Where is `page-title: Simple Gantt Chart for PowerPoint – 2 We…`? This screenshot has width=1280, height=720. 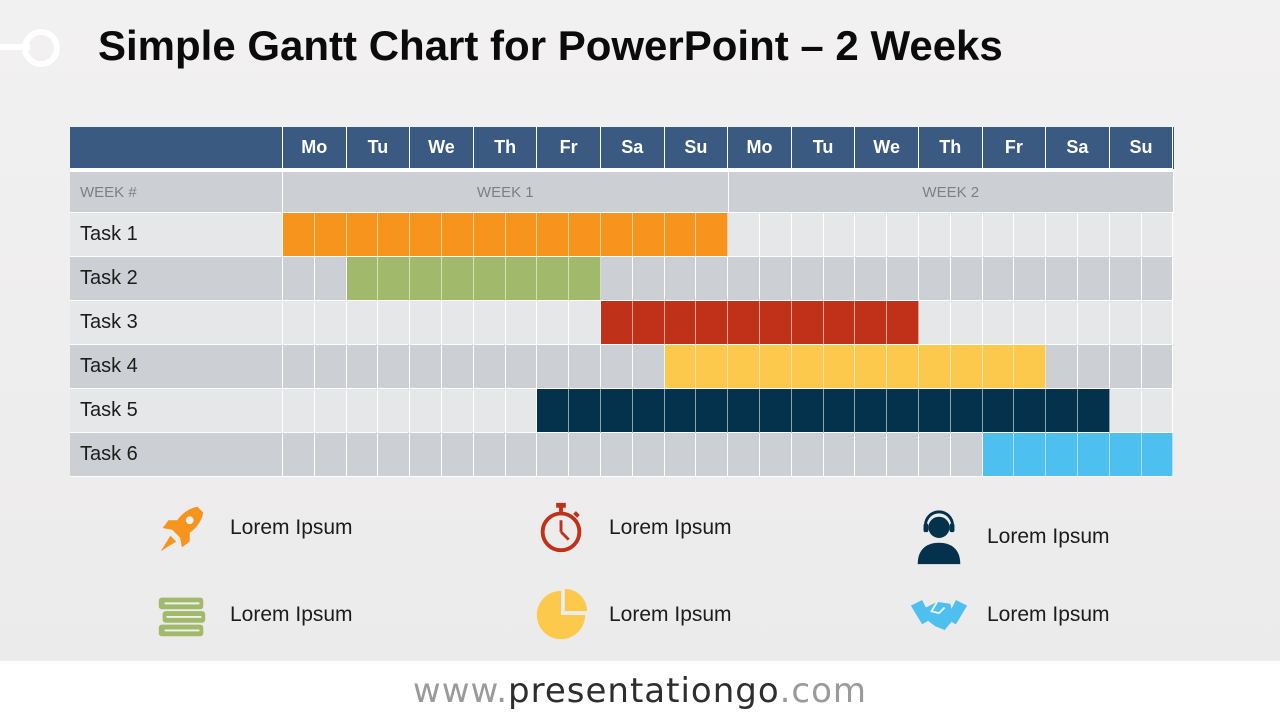 page-title: Simple Gantt Chart for PowerPoint – 2 We… is located at coordinates (550, 45).